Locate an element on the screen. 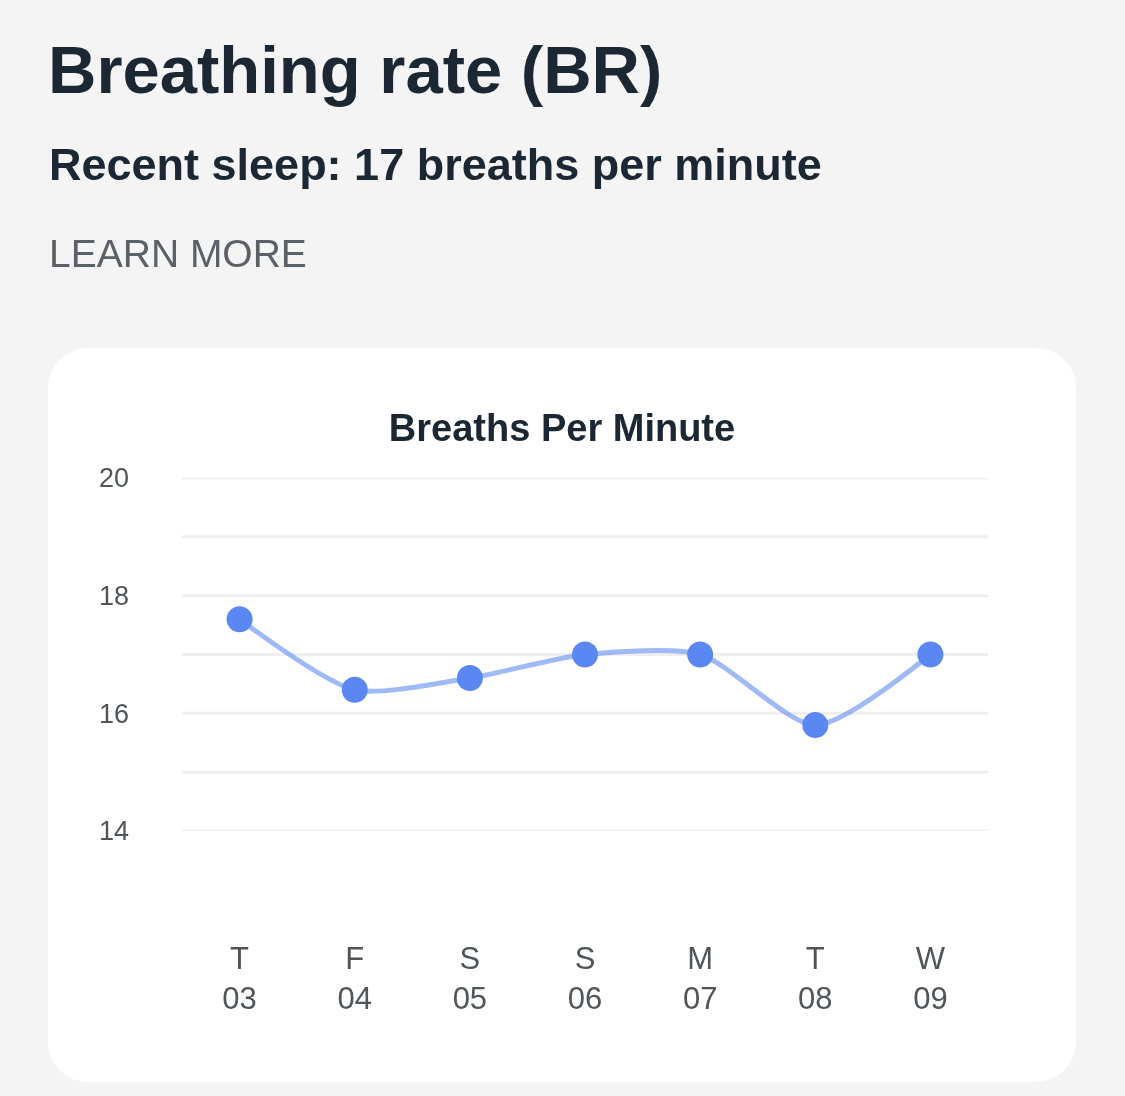 Image resolution: width=1125 pixels, height=1096 pixels. text: LEARN MORE is located at coordinates (178, 254).